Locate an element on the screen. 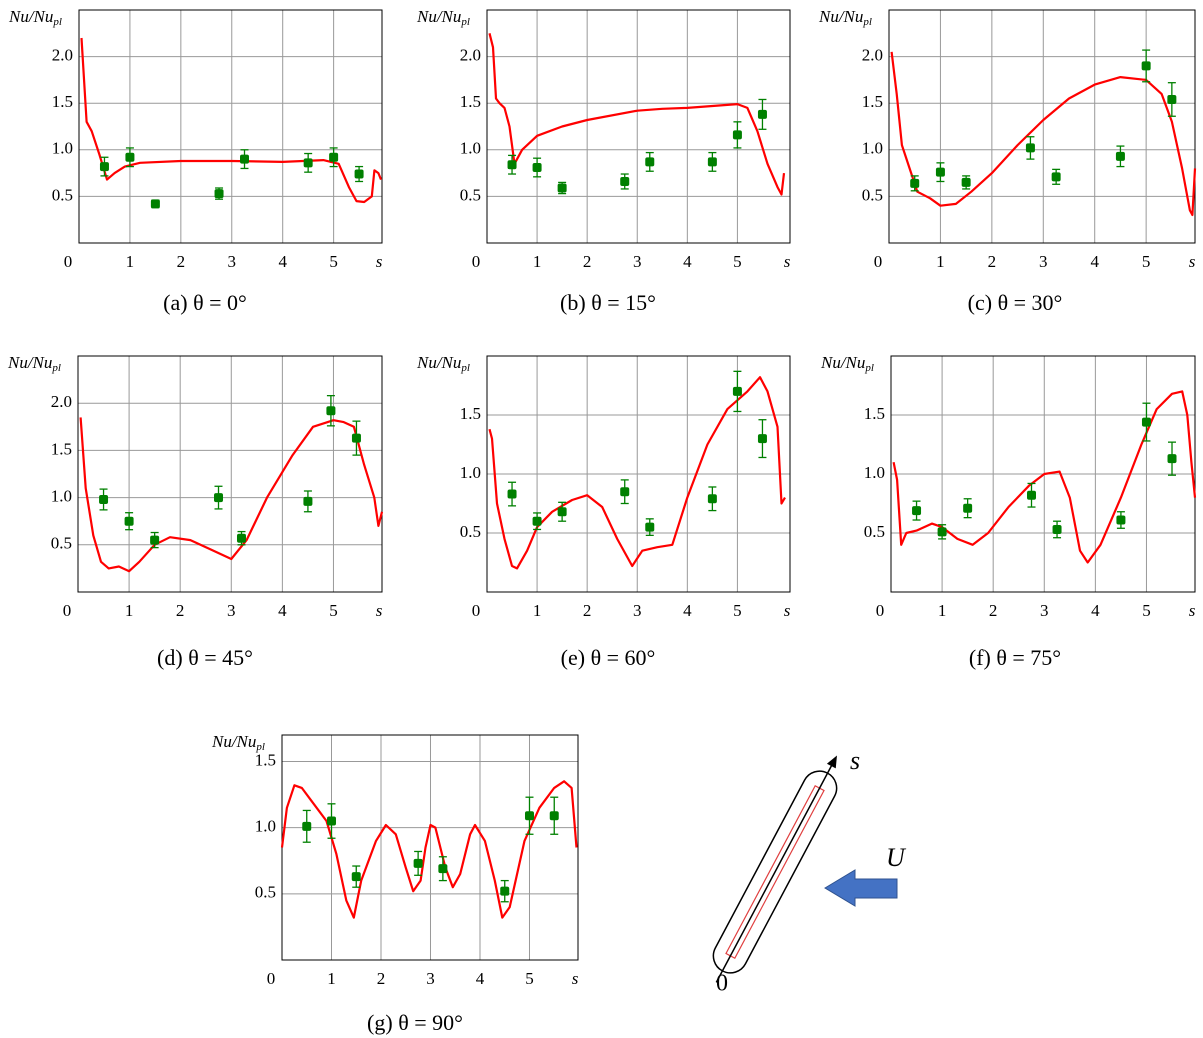 Image resolution: width=1203 pixels, height=1038 pixels. caption: (e) θ = 60° is located at coordinates (608, 657).